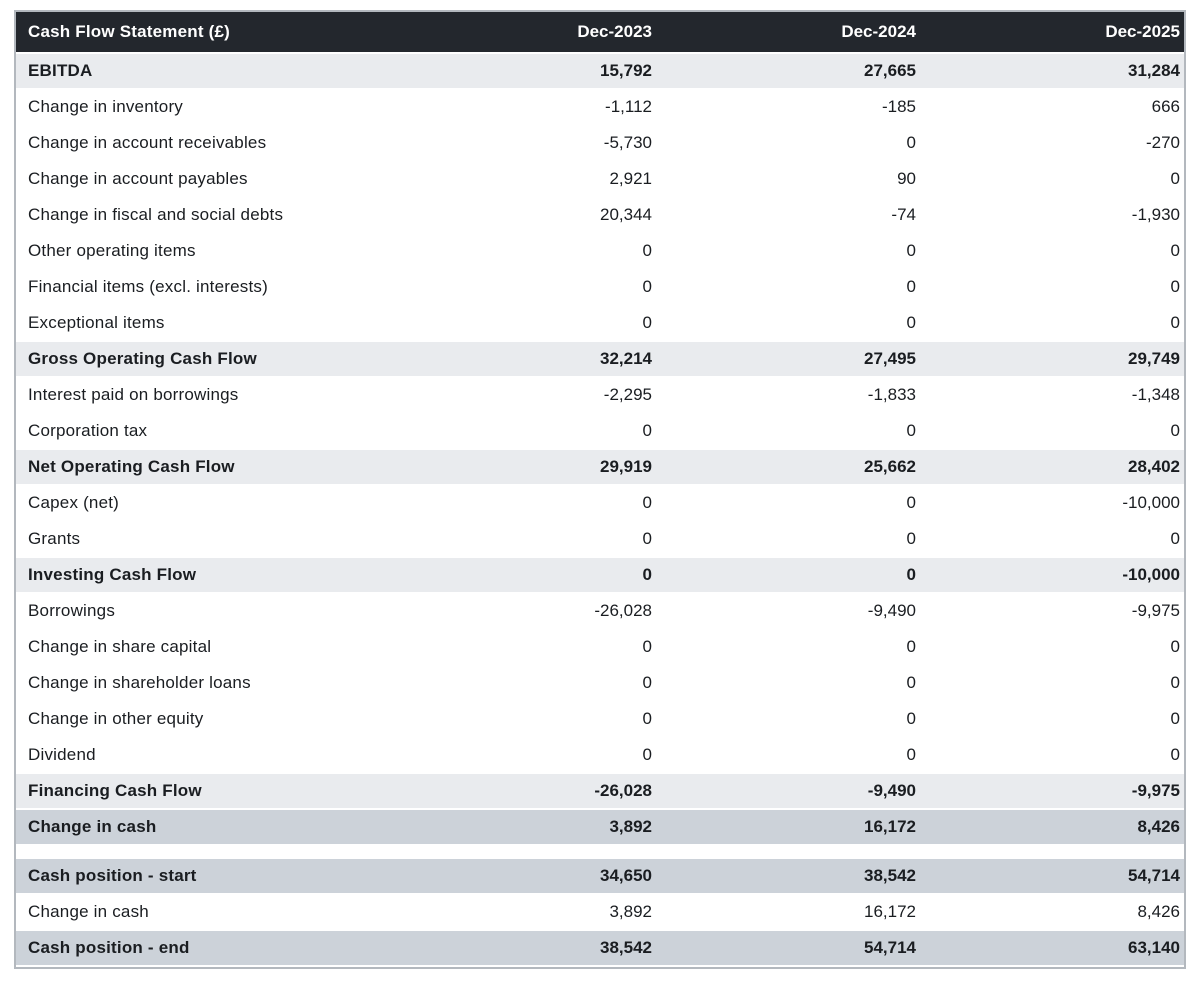 This screenshot has height=994, width=1200. I want to click on row-label: Change in inventory, so click(106, 106).